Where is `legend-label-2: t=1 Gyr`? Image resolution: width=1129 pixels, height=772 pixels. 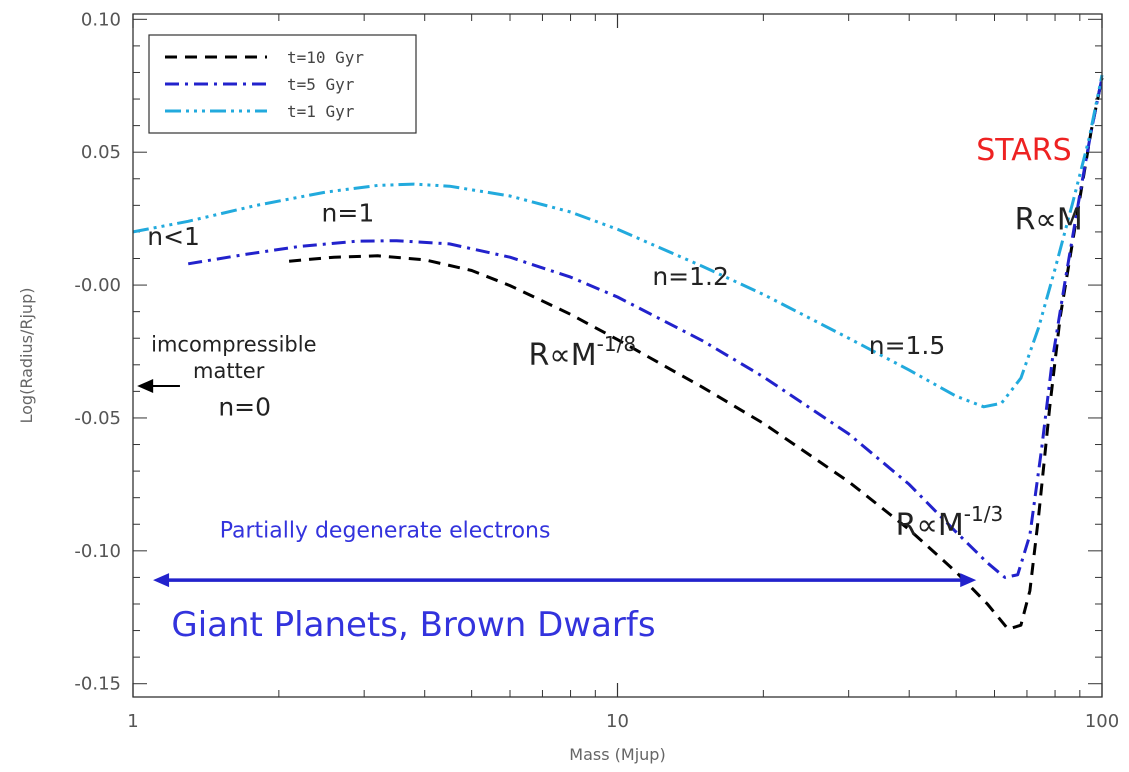 legend-label-2: t=1 Gyr is located at coordinates (321, 111).